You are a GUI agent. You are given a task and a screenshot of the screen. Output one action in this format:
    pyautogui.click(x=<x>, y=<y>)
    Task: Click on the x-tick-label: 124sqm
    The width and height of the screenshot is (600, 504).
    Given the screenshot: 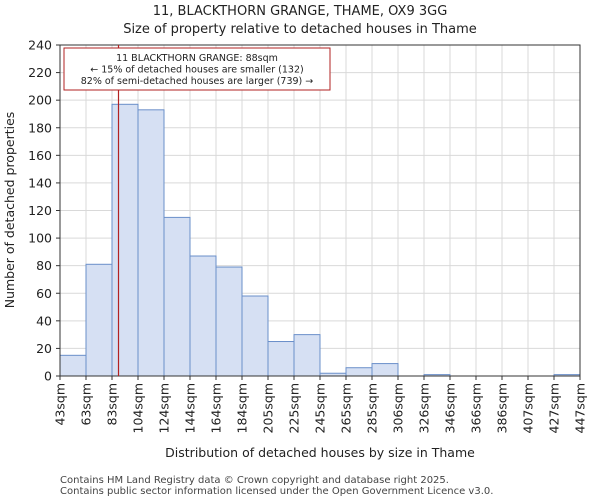 What is the action you would take?
    pyautogui.click(x=164, y=408)
    